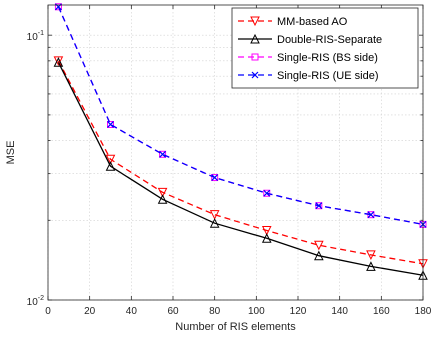  I want to click on x-tick-label: 40, so click(132, 311).